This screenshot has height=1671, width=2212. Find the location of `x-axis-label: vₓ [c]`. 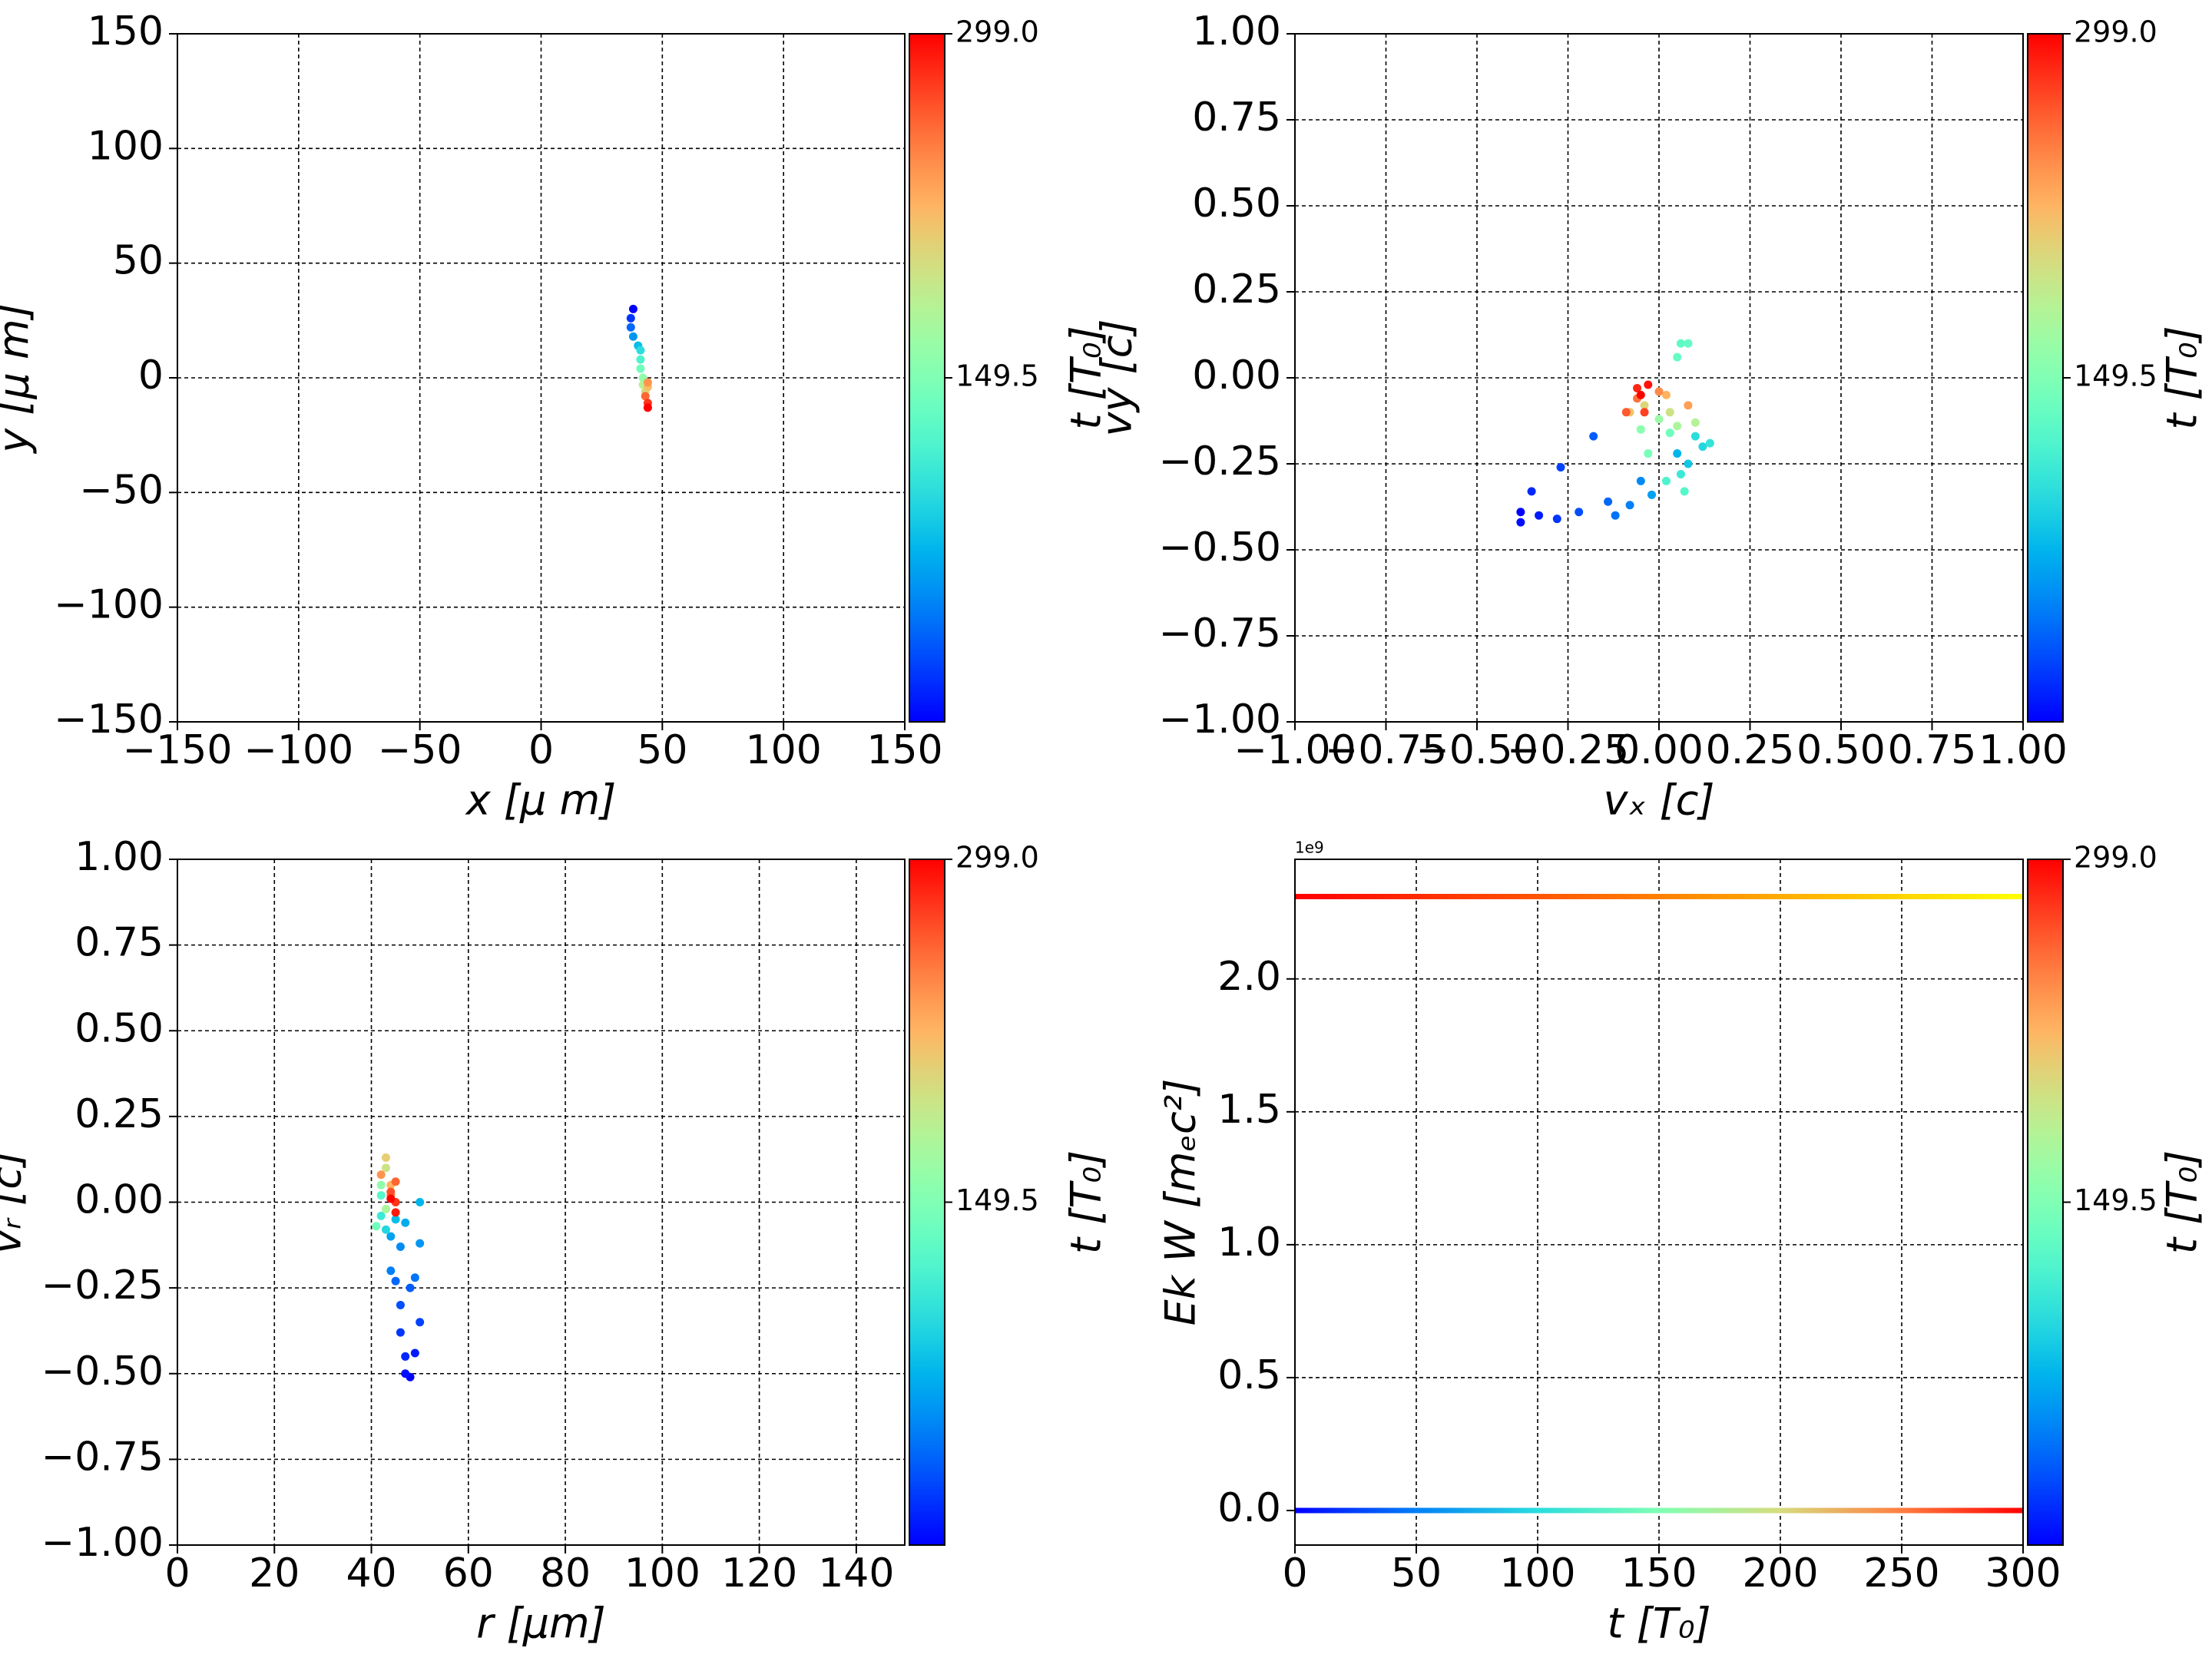

x-axis-label: vₓ [c] is located at coordinates (1660, 800).